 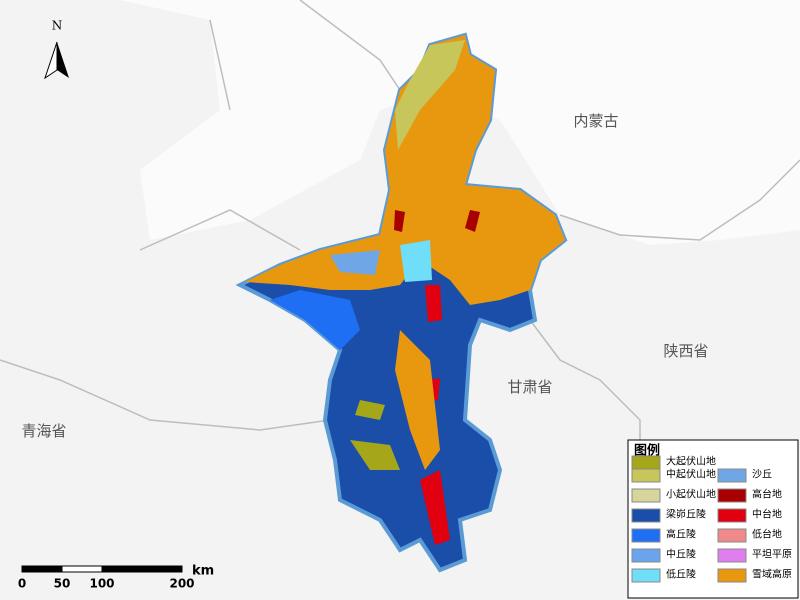 What do you see at coordinates (772, 554) in the screenshot?
I see `legend-label: 平坦平原` at bounding box center [772, 554].